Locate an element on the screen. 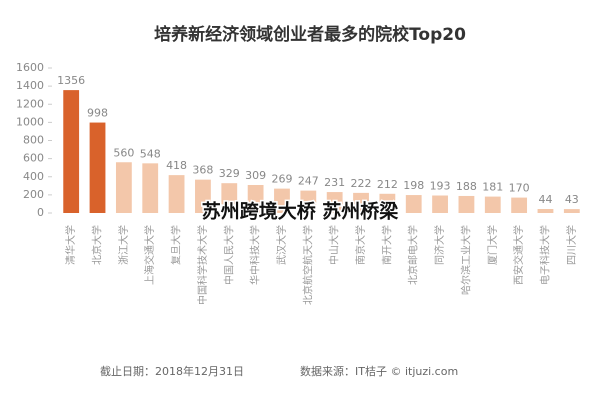  x-tick-label: 北京大学 is located at coordinates (97, 245).